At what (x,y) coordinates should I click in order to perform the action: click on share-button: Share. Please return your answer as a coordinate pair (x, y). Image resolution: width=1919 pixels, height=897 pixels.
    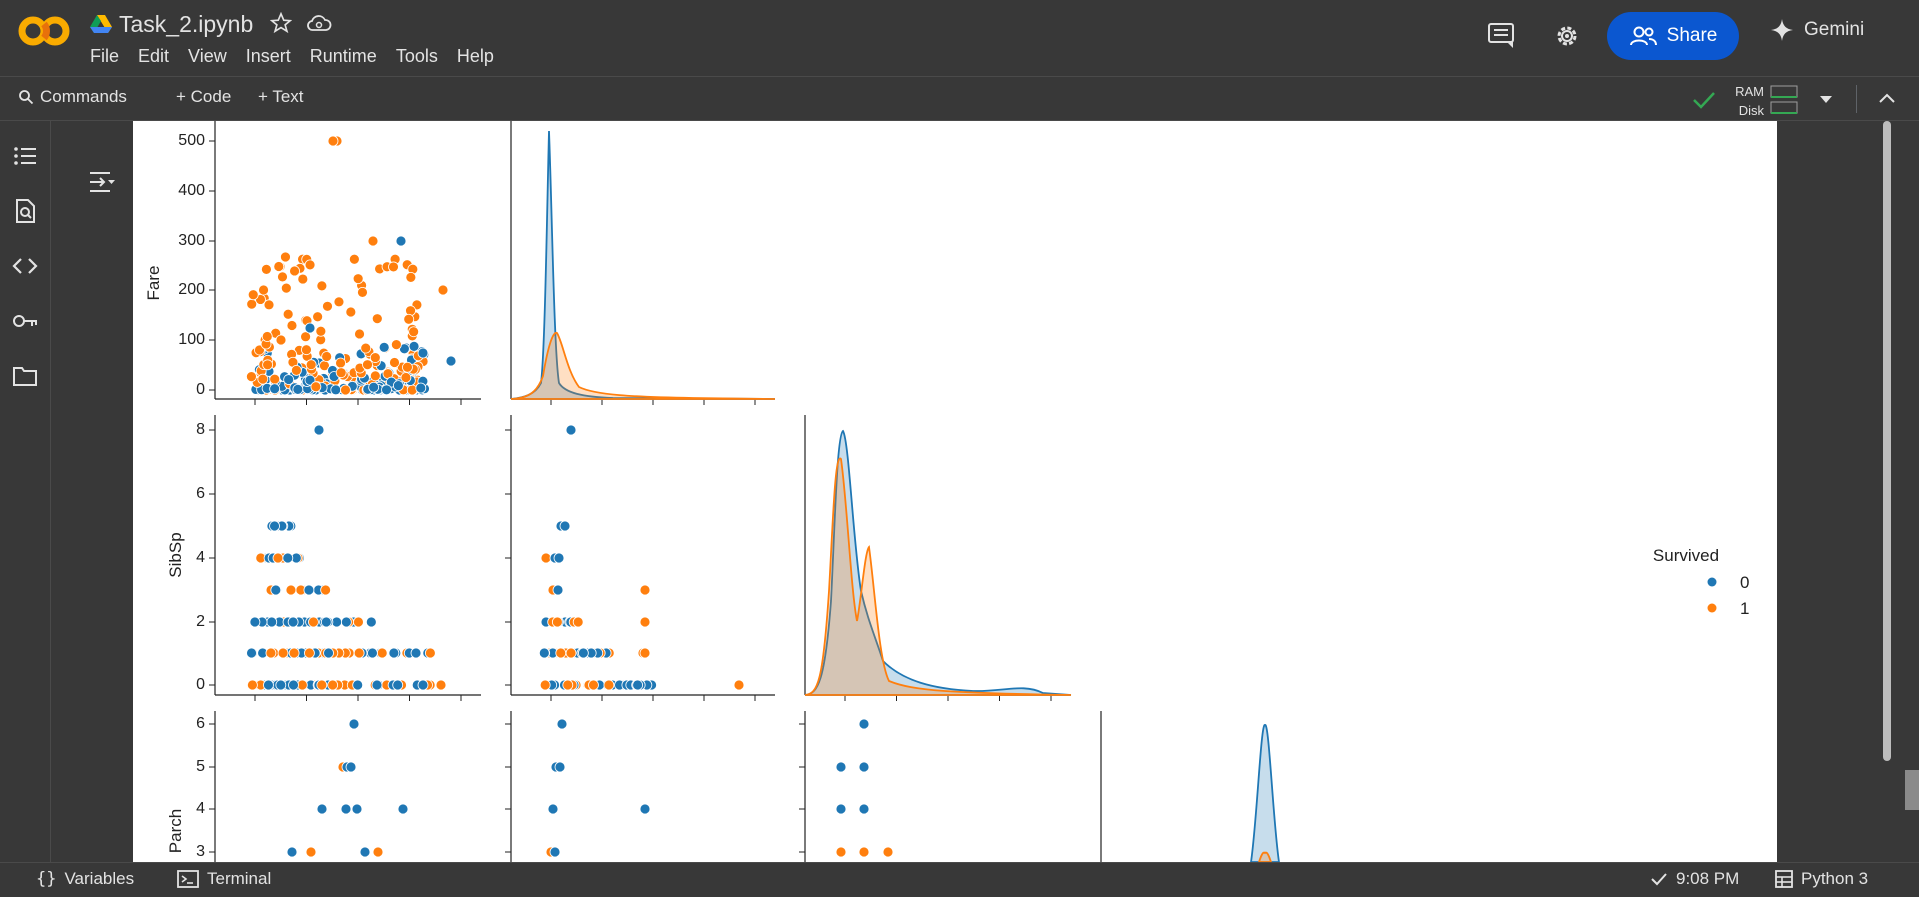
    Looking at the image, I should click on (1673, 36).